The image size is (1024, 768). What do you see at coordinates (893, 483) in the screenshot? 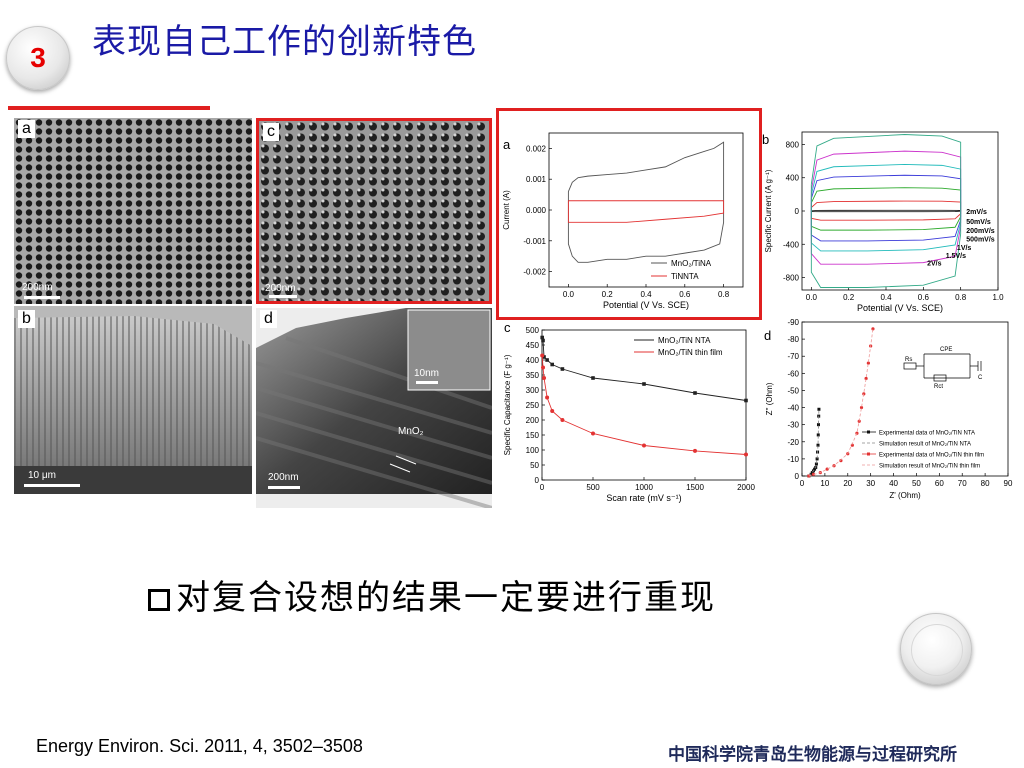
I see `chart-d-xtick-label: 40` at bounding box center [893, 483].